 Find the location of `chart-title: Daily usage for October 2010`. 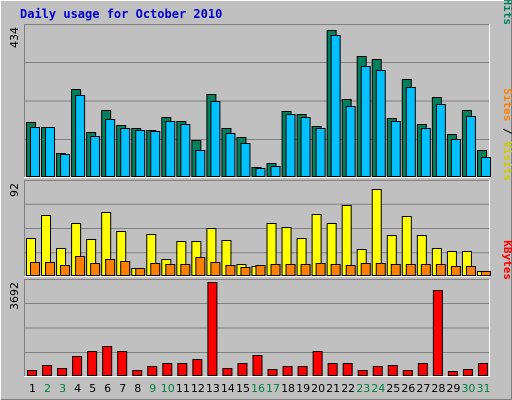

chart-title: Daily usage for October 2010 is located at coordinates (121, 14).